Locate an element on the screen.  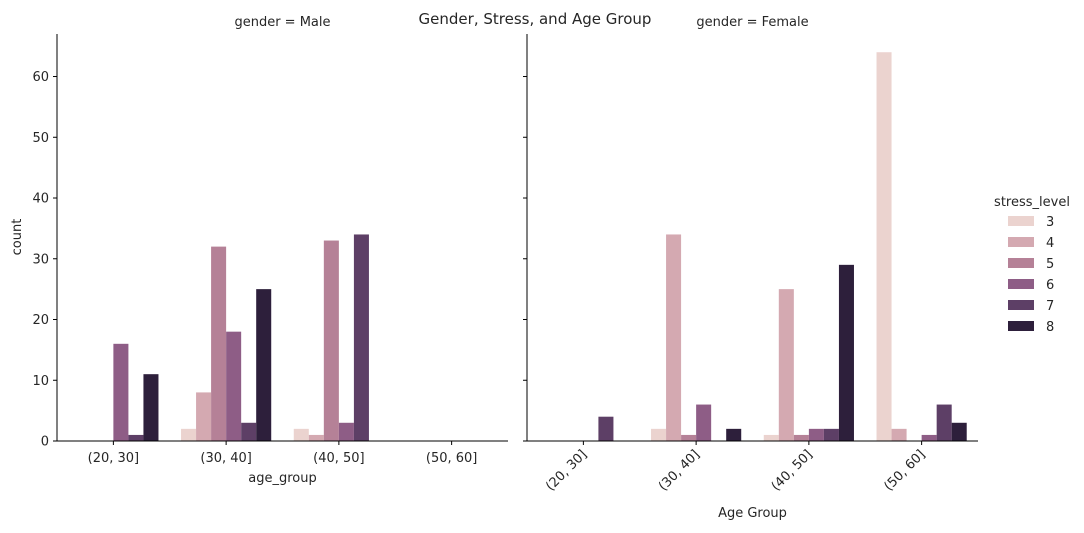
y-tick-label: 50 is located at coordinates (40, 138).